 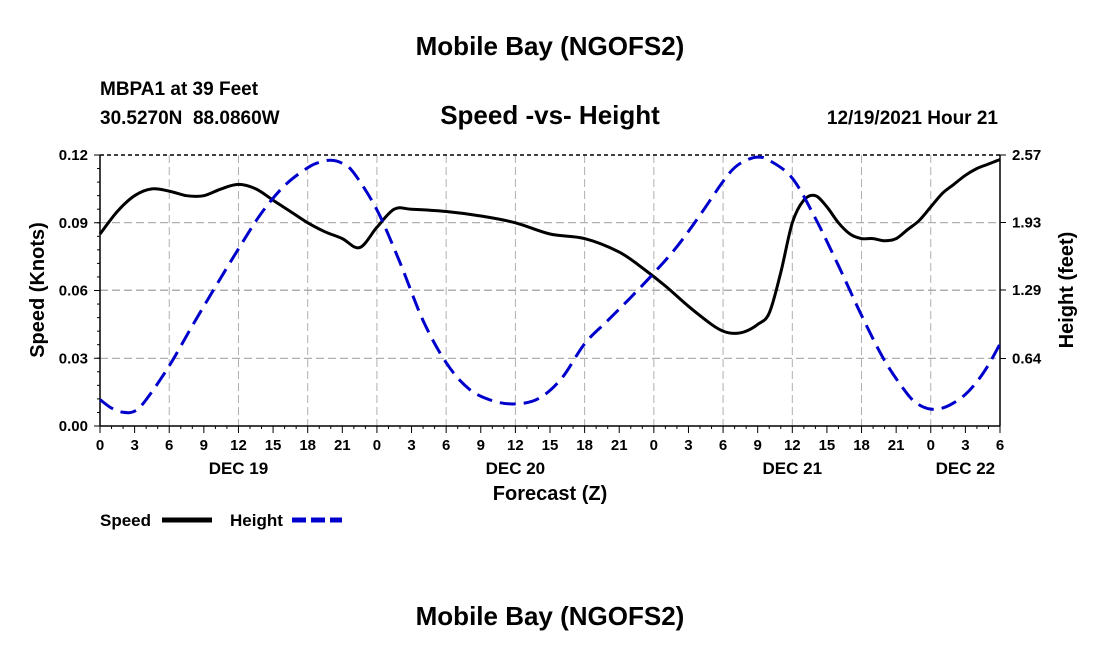 I want to click on date-label: DEC 22, so click(x=966, y=468).